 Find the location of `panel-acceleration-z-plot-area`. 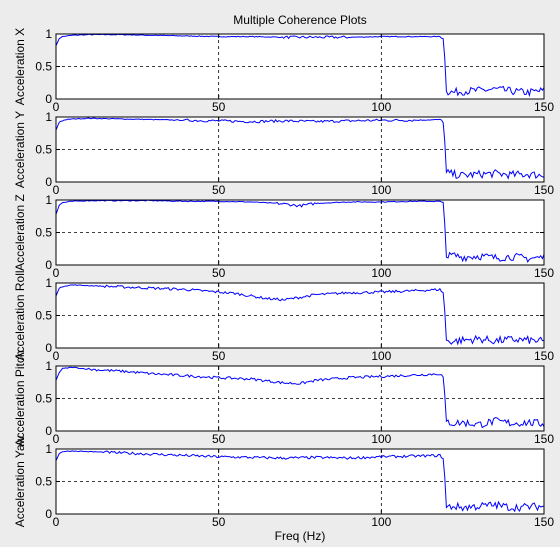

panel-acceleration-z-plot-area is located at coordinates (300, 232).